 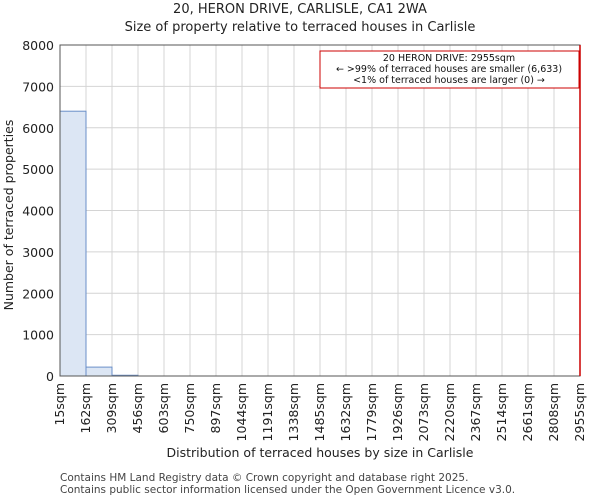 What do you see at coordinates (163, 408) in the screenshot?
I see `x-tick-label: 603sqm` at bounding box center [163, 408].